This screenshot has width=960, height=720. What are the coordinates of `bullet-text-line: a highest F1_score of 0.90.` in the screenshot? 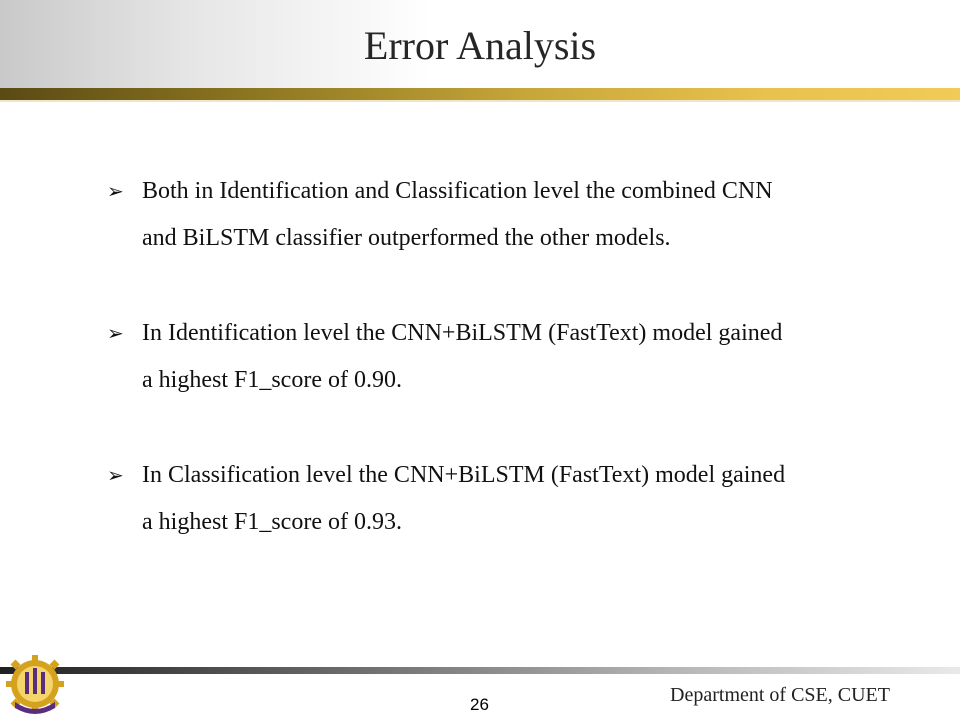 It's located at (272, 380).